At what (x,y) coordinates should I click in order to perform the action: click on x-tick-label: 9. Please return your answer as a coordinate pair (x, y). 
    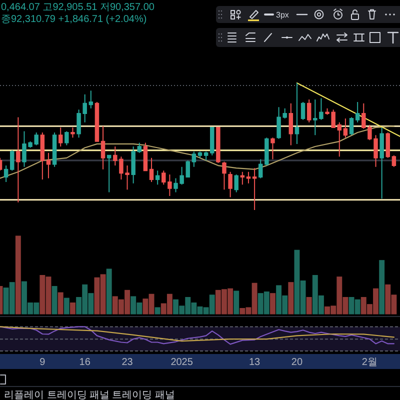
    Looking at the image, I should click on (43, 362).